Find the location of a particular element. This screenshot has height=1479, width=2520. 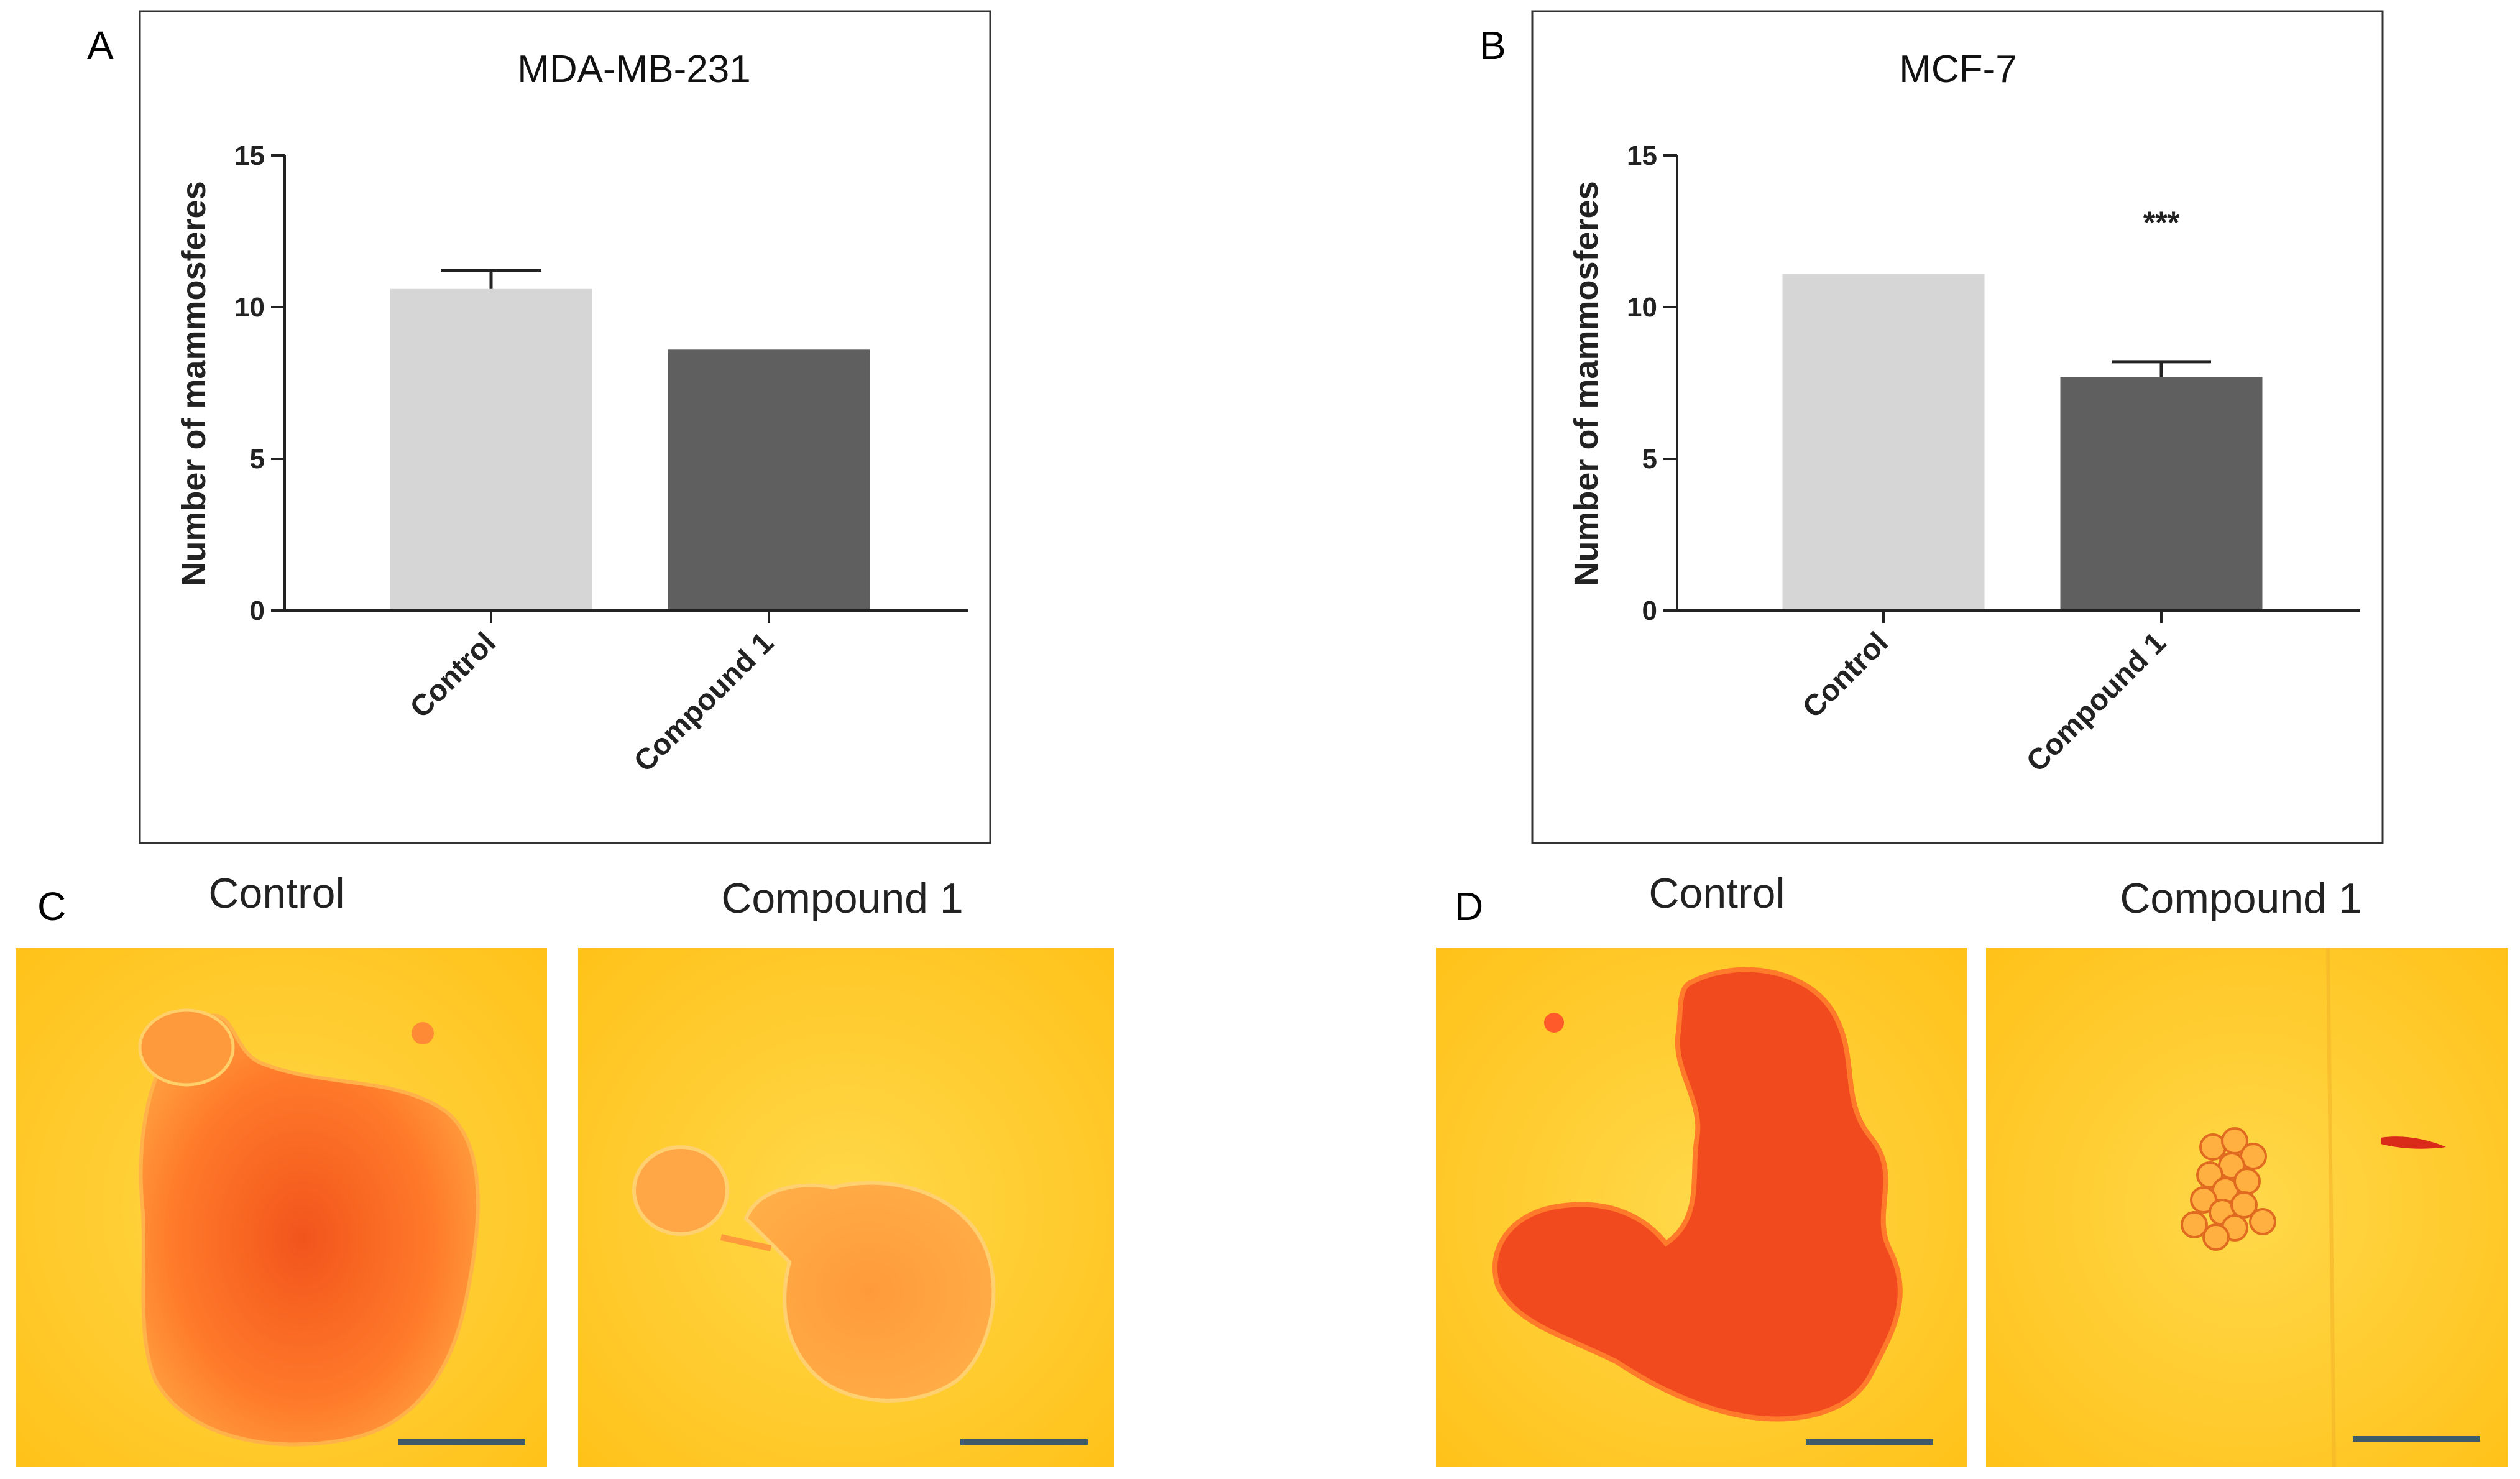

panel-letter-b: B is located at coordinates (1492, 45).